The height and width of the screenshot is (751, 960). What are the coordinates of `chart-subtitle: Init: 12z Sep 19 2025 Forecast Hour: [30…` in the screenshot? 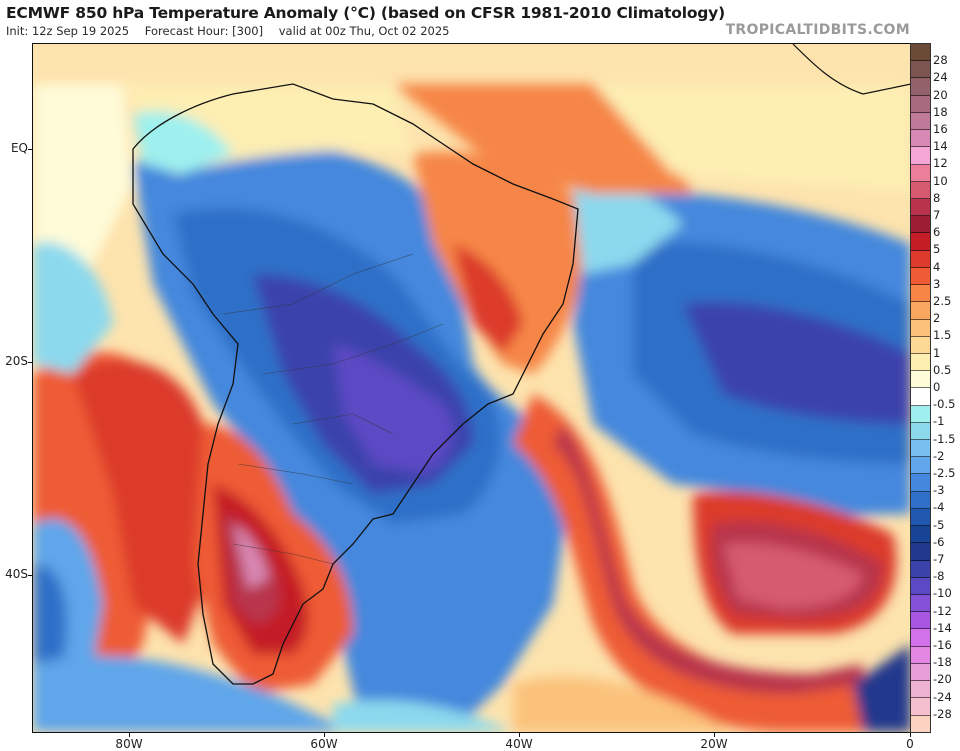 It's located at (233, 31).